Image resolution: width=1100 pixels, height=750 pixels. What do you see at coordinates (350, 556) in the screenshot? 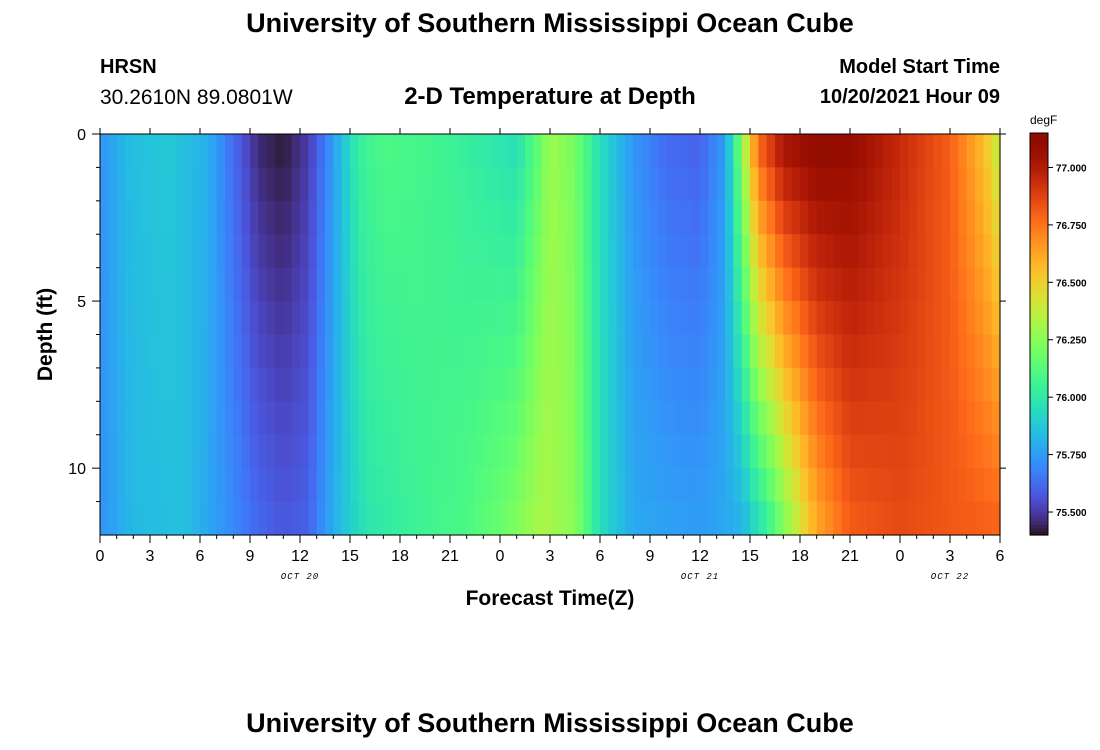
I see `x-tick-label: 15` at bounding box center [350, 556].